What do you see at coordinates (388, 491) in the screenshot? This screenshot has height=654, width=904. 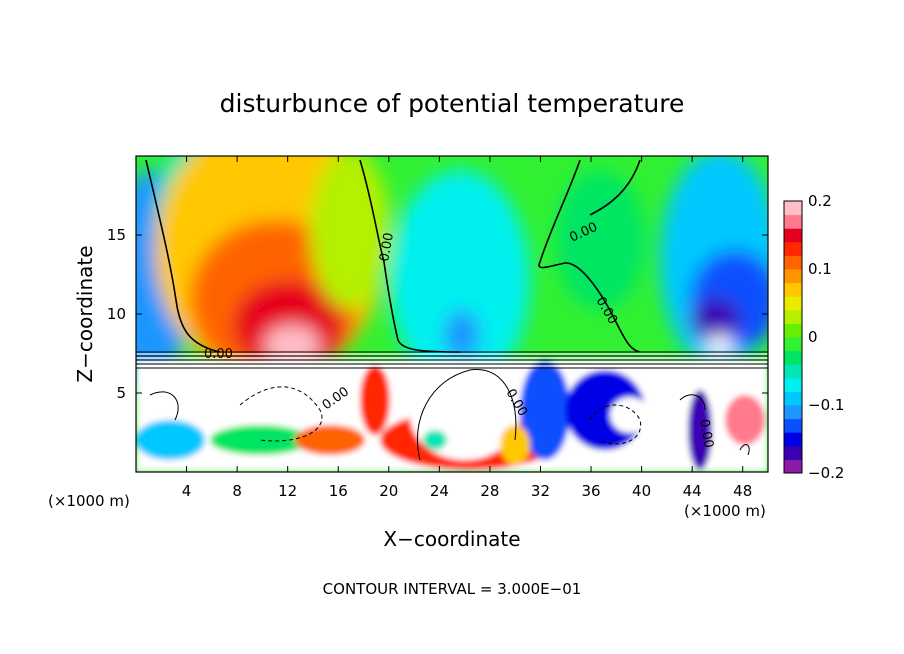 I see `x-tick-label: 20` at bounding box center [388, 491].